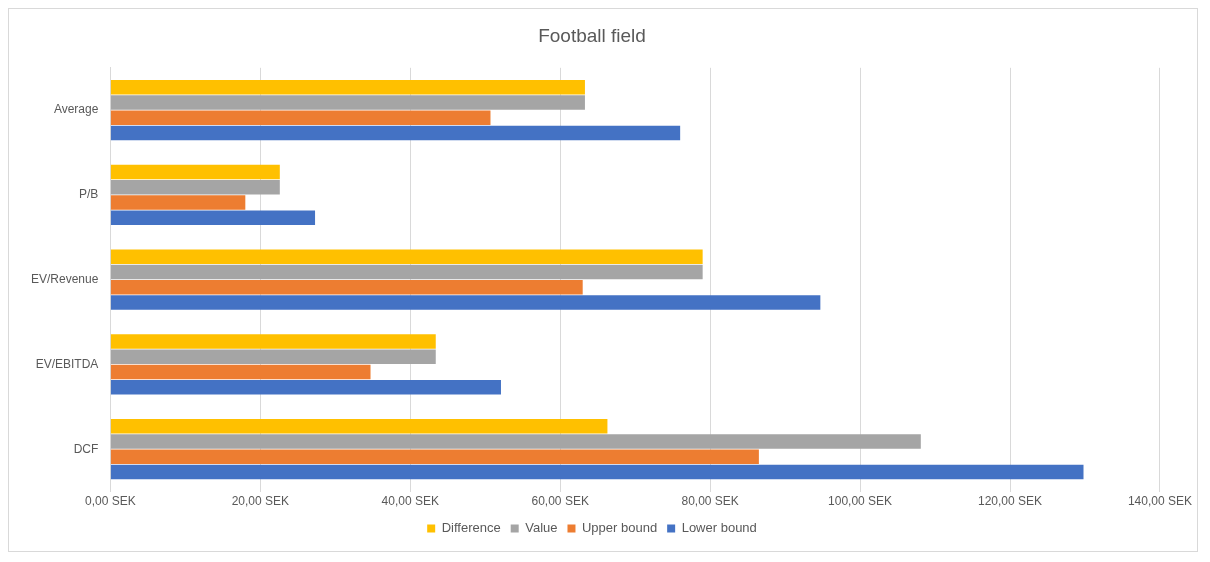 This screenshot has height=562, width=1210. Describe the element at coordinates (67, 363) in the screenshot. I see `y-tick-label: EV/EBITDA` at that location.